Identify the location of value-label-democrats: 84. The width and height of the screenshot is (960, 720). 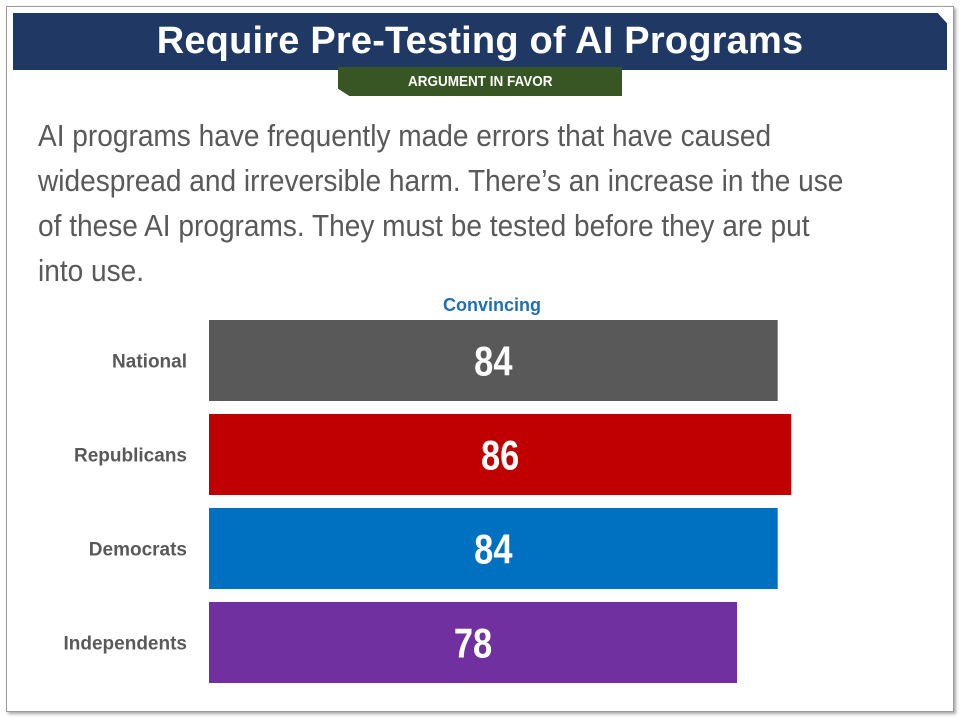
(493, 549).